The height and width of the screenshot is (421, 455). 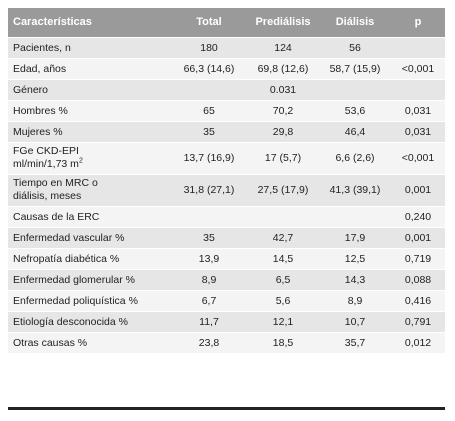 What do you see at coordinates (418, 258) in the screenshot?
I see `cell-p-value: 0,719` at bounding box center [418, 258].